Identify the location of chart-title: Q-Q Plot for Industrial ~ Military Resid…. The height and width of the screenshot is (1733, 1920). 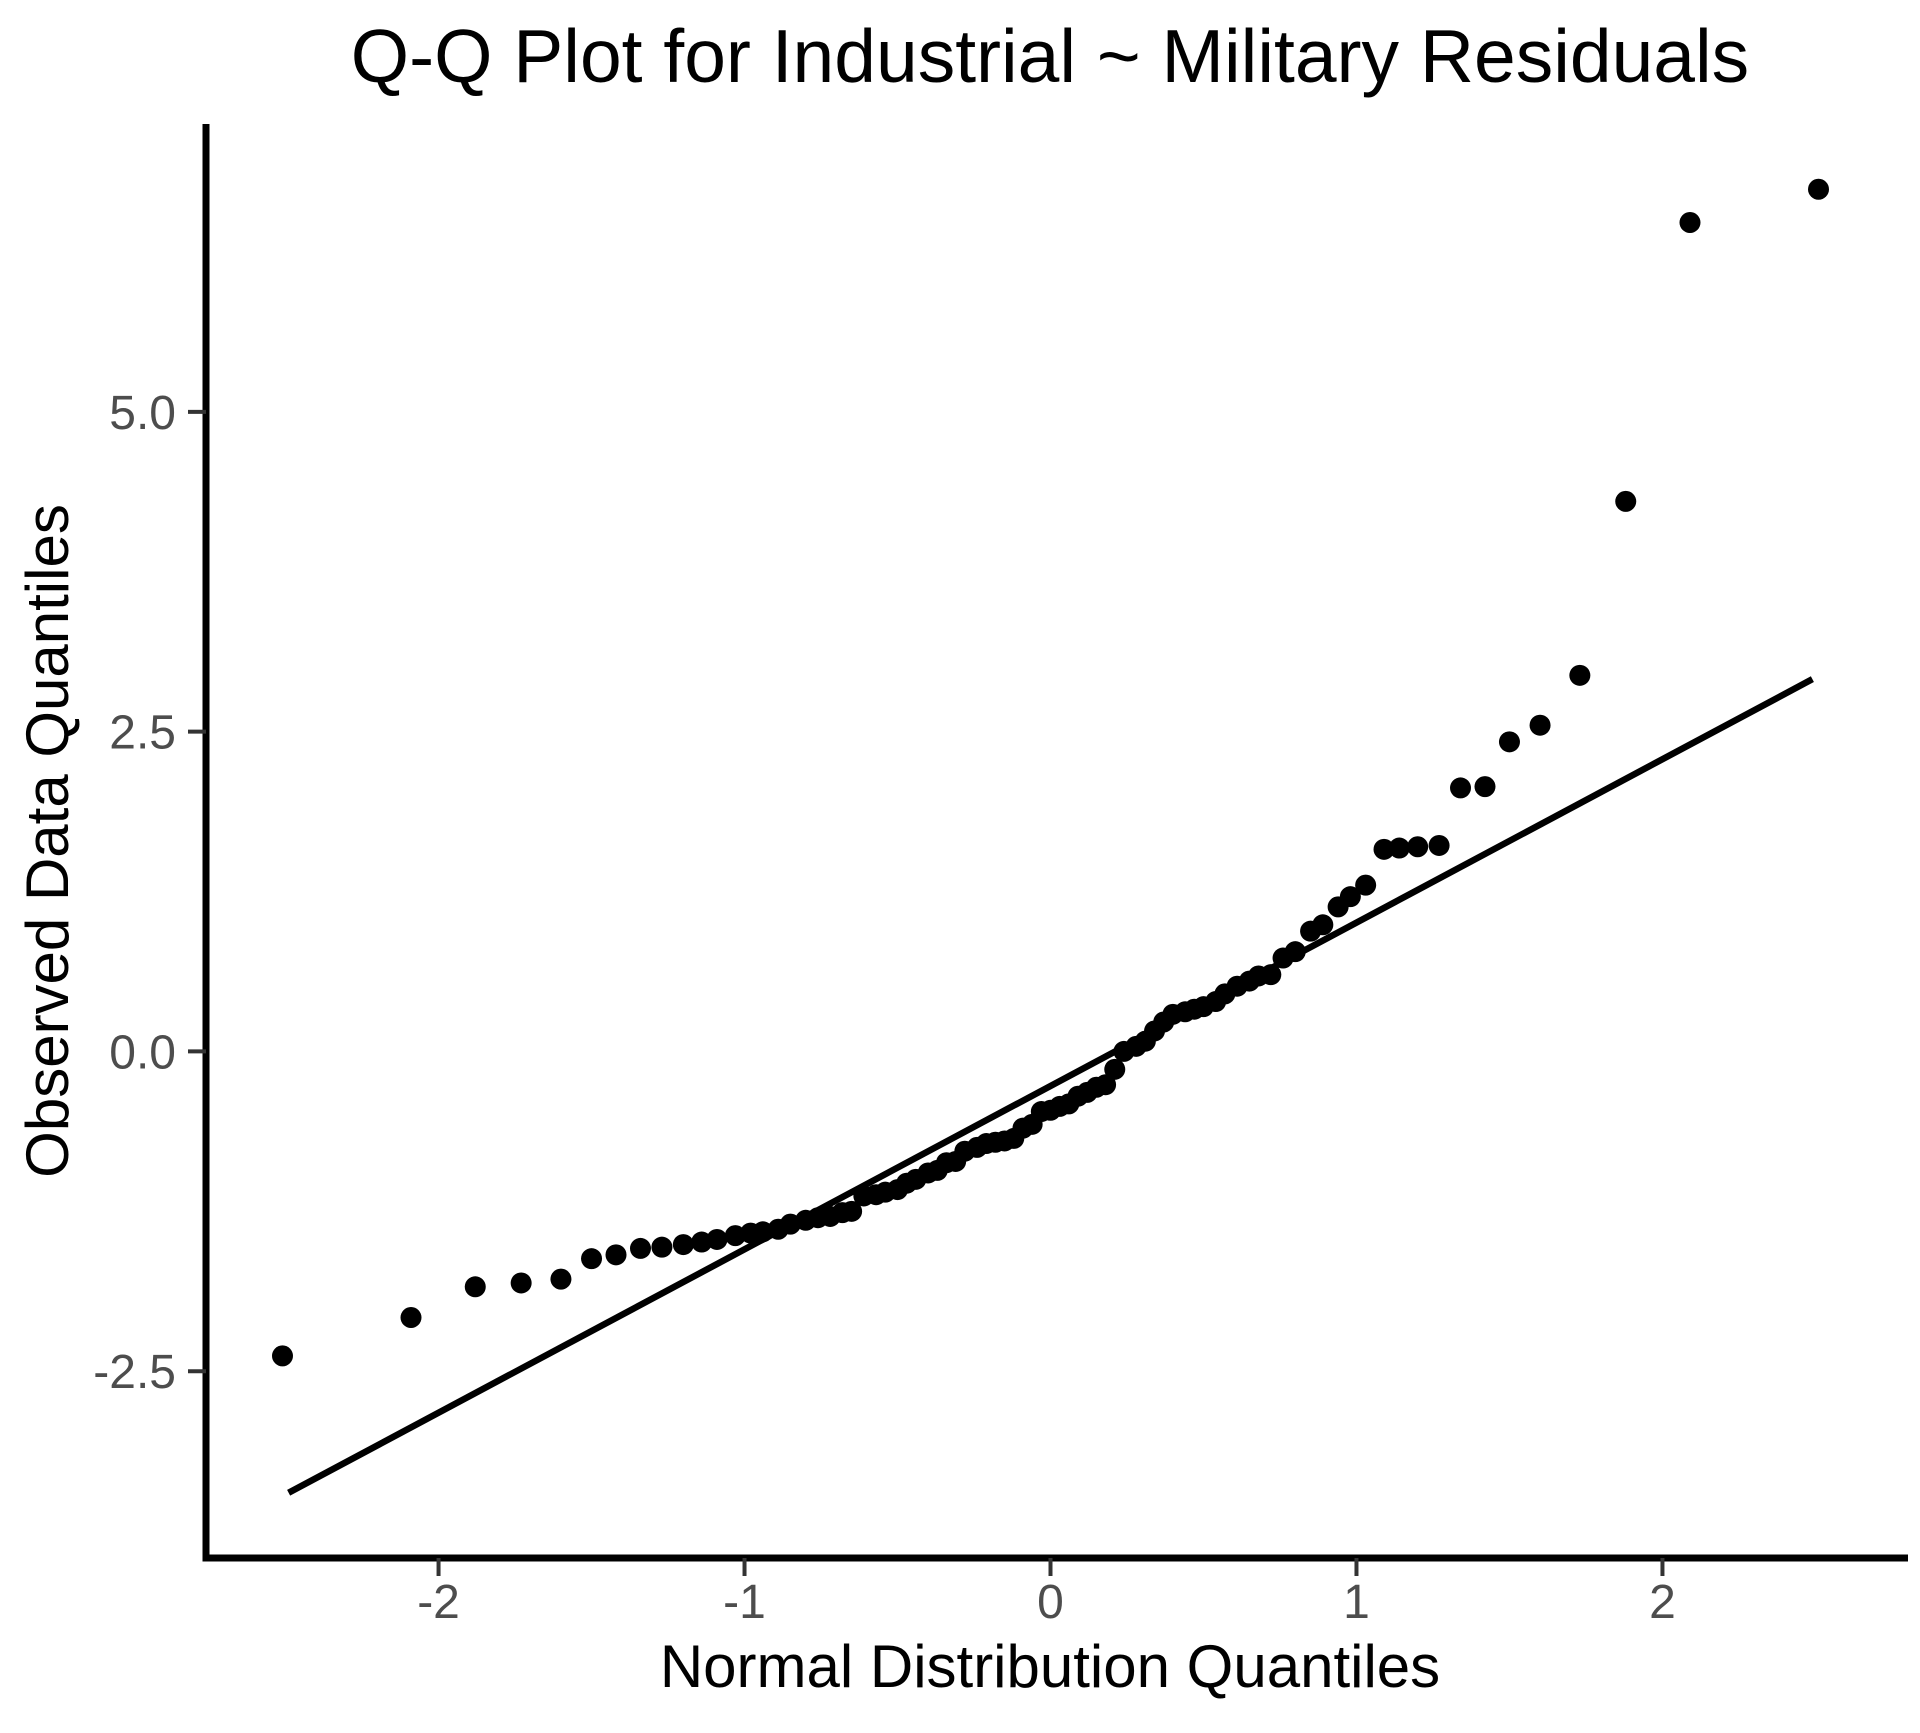
(1050, 56).